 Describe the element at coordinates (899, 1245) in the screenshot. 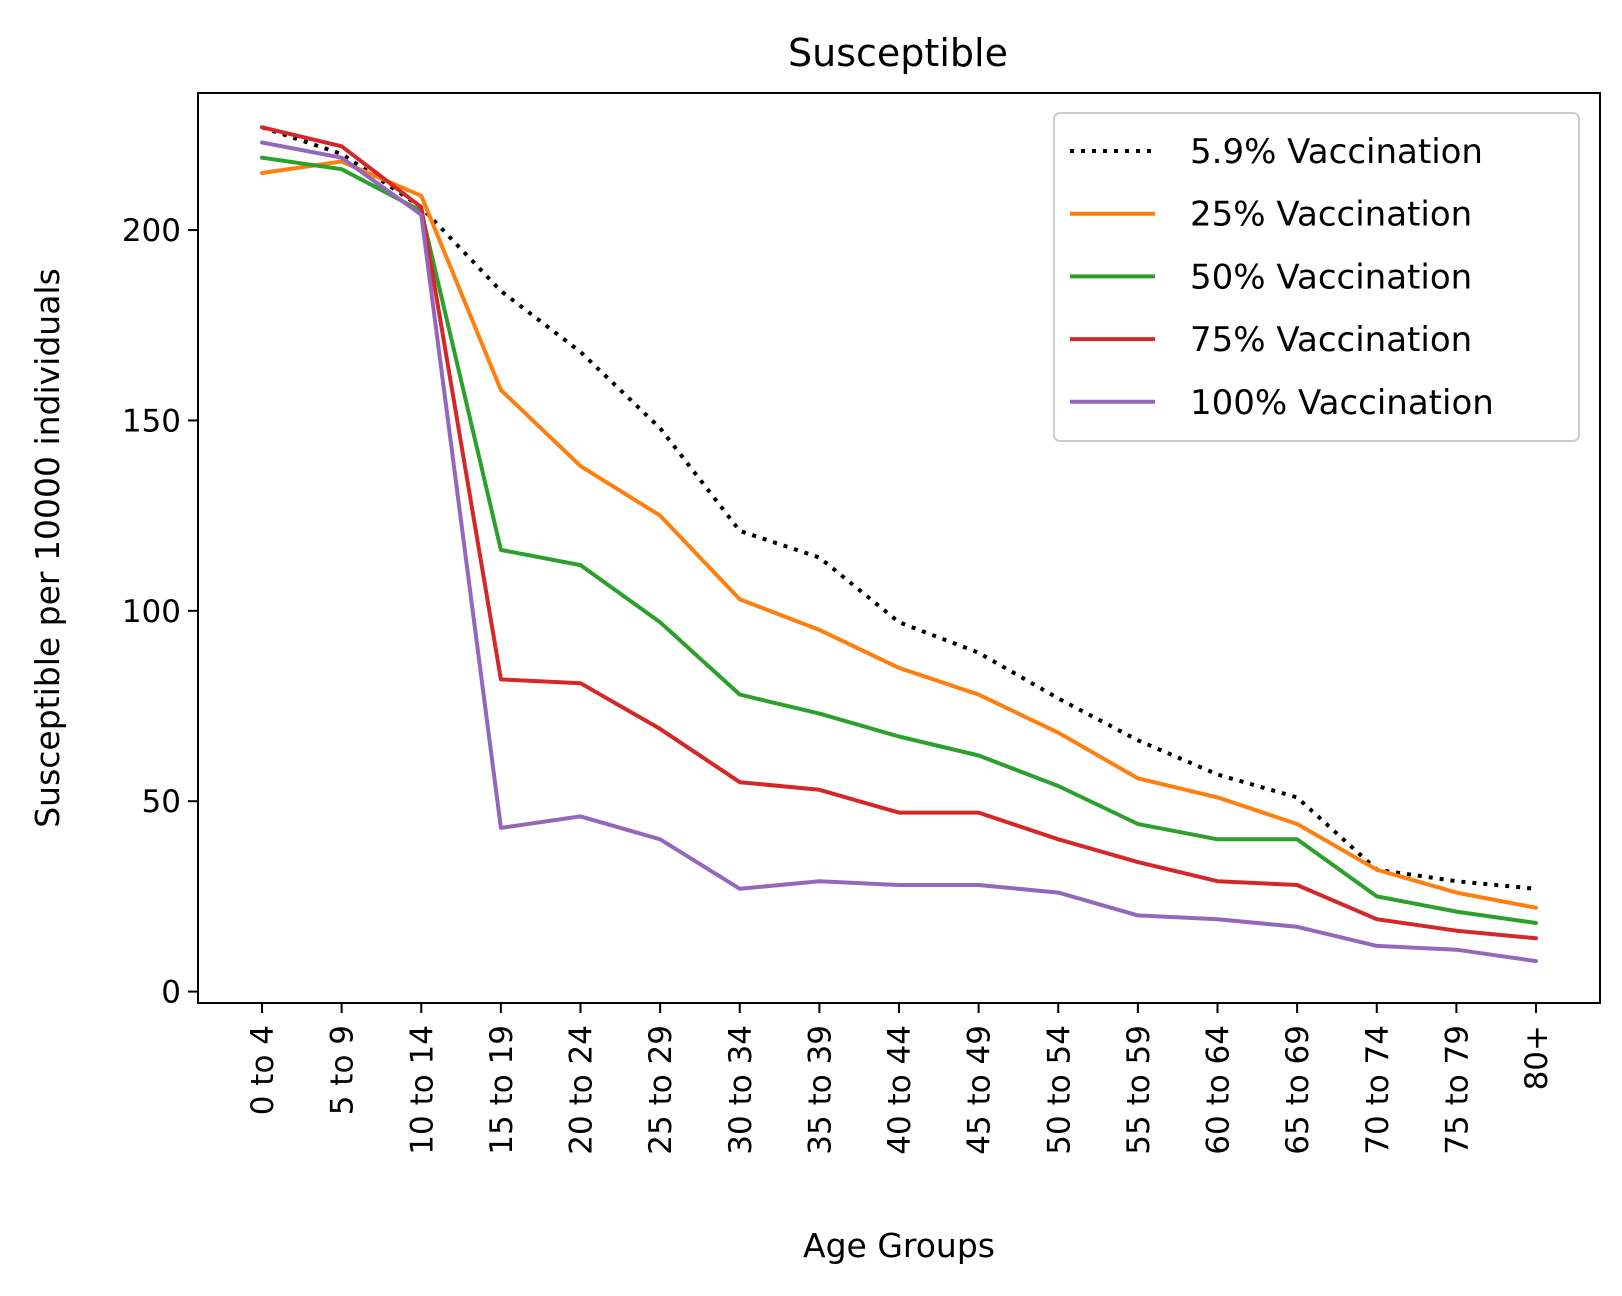

I see `x-axis-label: Age Groups` at that location.